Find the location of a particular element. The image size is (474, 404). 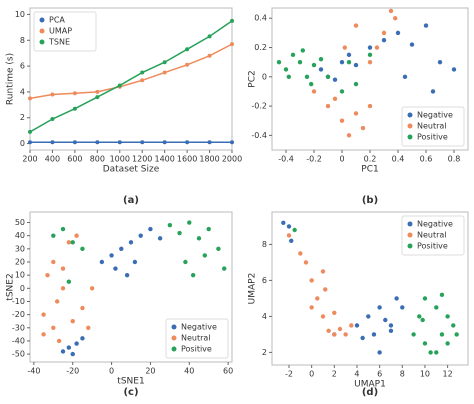

x-tick-label: 2000 is located at coordinates (232, 159).